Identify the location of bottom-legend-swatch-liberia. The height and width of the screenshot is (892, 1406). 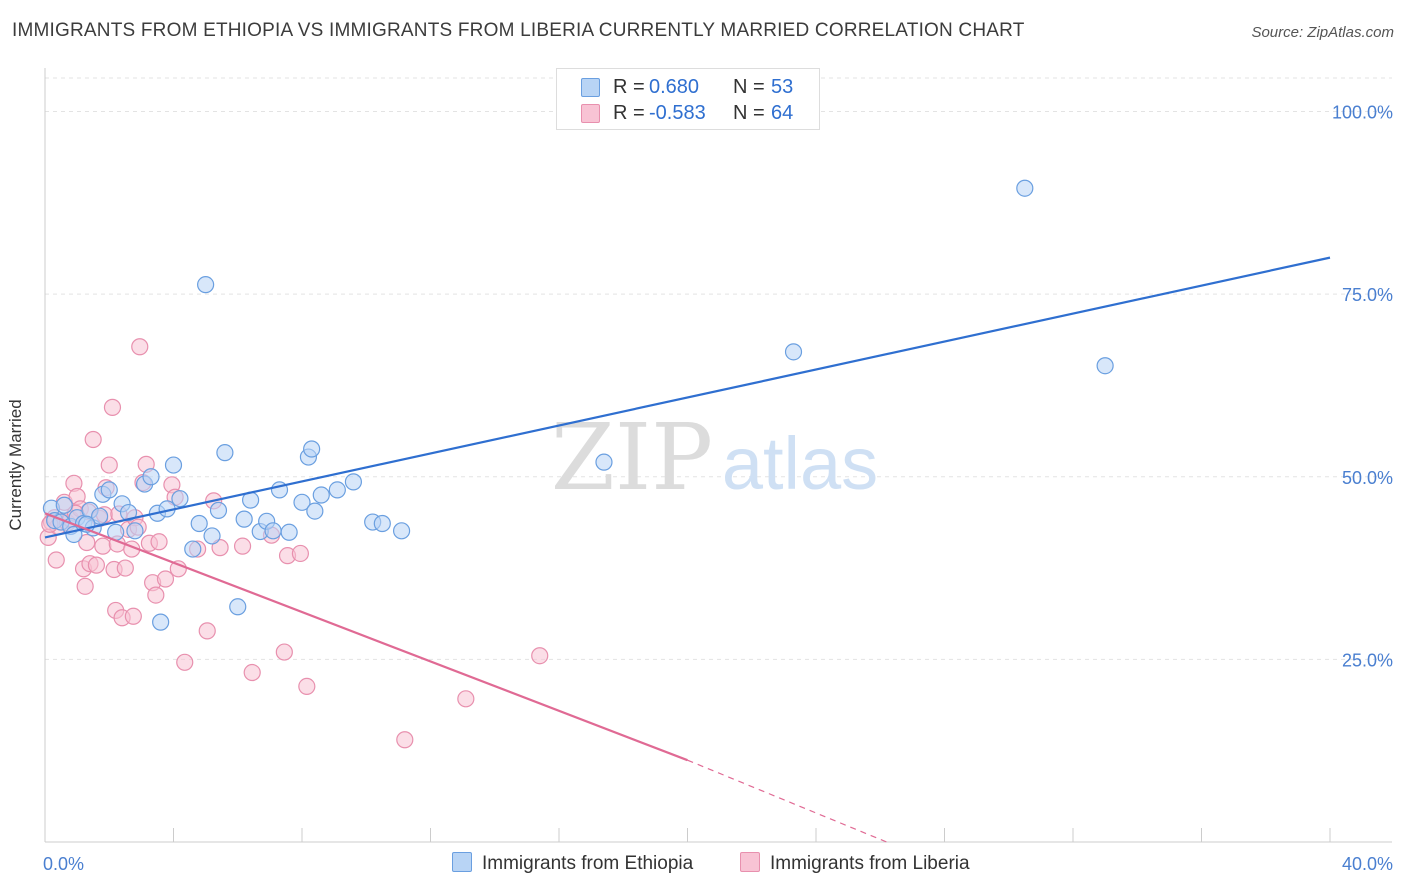
(750, 862).